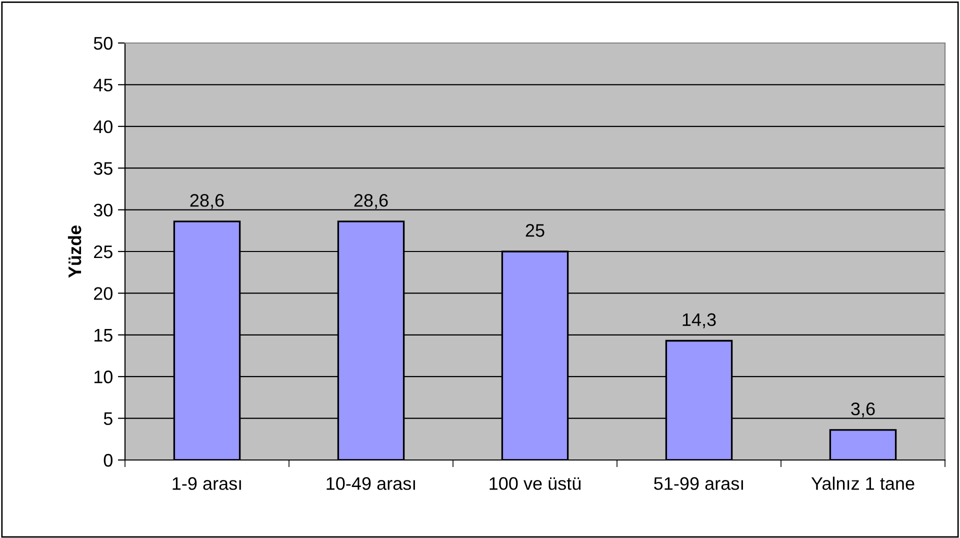 This screenshot has width=960, height=538. Describe the element at coordinates (699, 320) in the screenshot. I see `data-label: 14,3` at that location.